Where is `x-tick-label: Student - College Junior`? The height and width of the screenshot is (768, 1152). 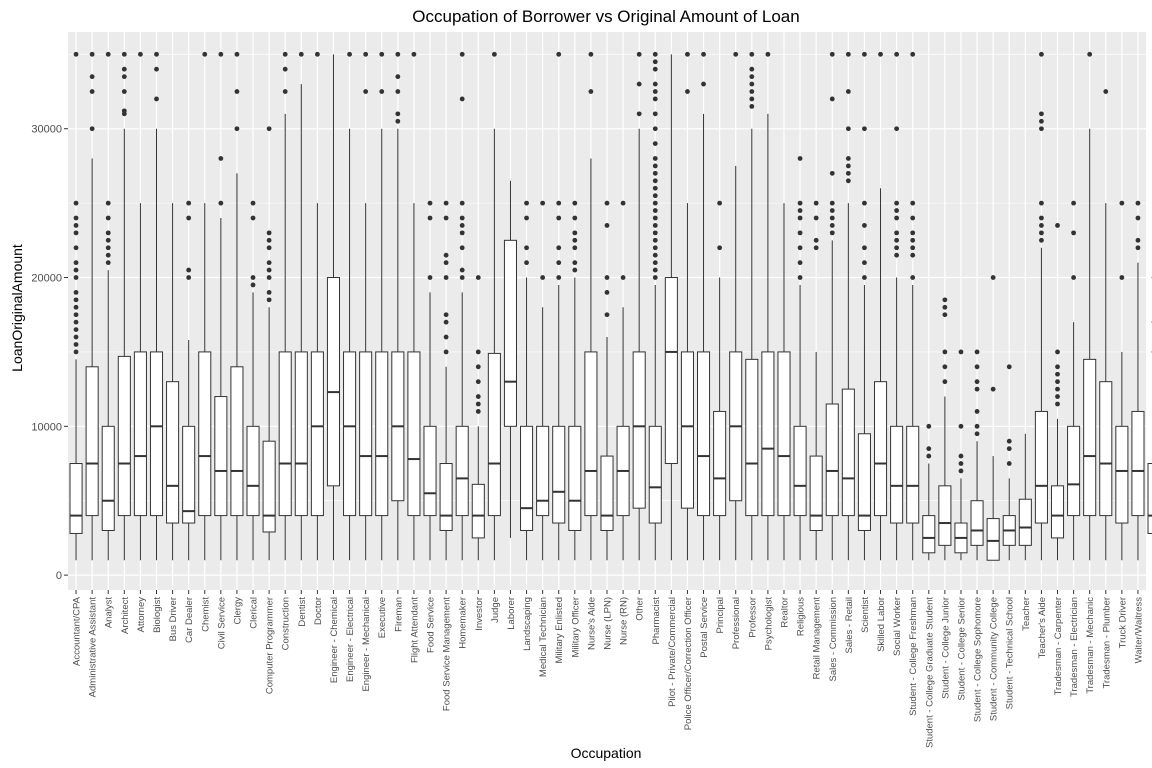
x-tick-label: Student - College Junior is located at coordinates (945, 648).